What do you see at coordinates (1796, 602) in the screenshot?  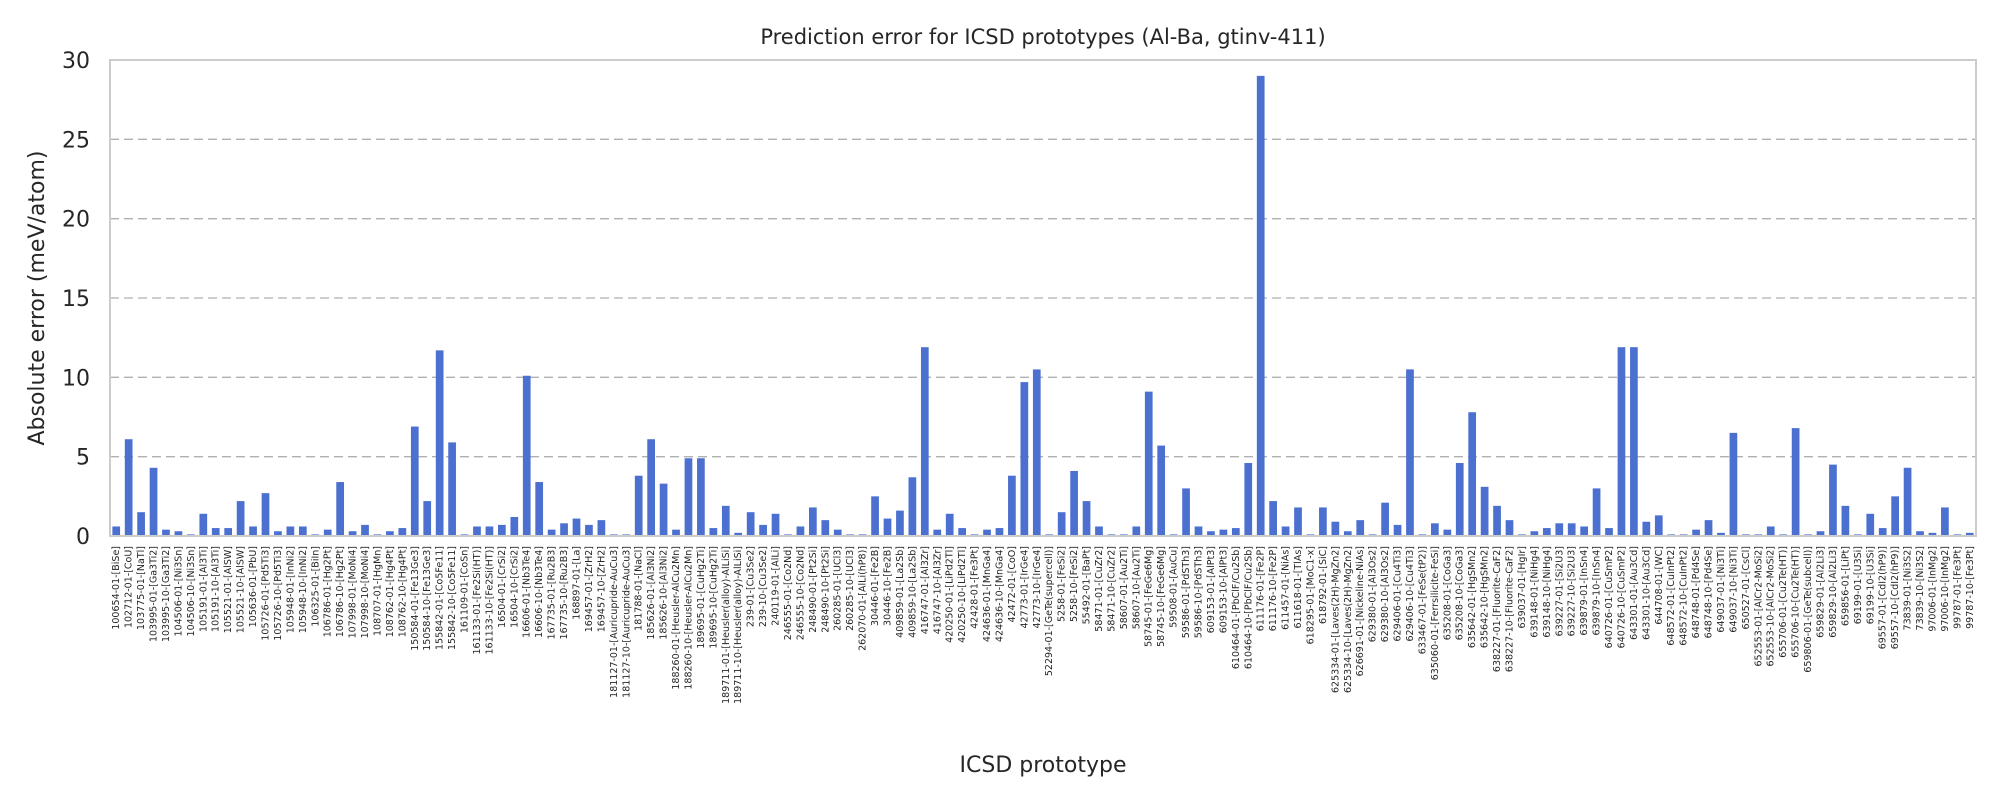 I see `x-tick-label: 655706-10-[Cu2Te(HT)]` at bounding box center [1796, 602].